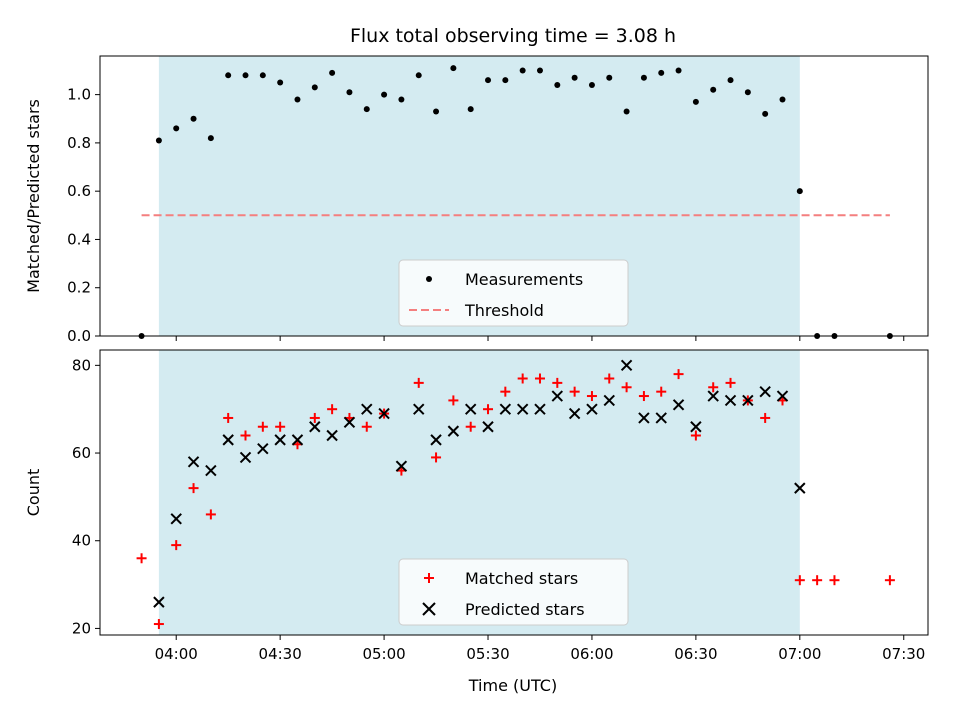  I want to click on y-tick-label: 60, so click(81, 453).